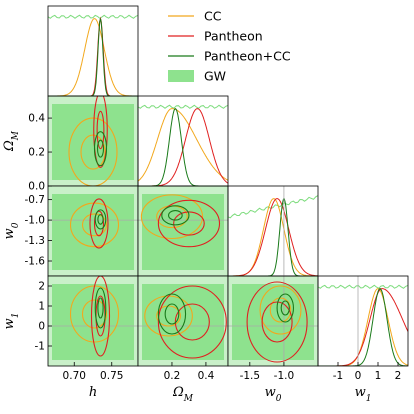  Describe the element at coordinates (247, 56) in the screenshot. I see `legend-label: Pantheon+CC` at that location.